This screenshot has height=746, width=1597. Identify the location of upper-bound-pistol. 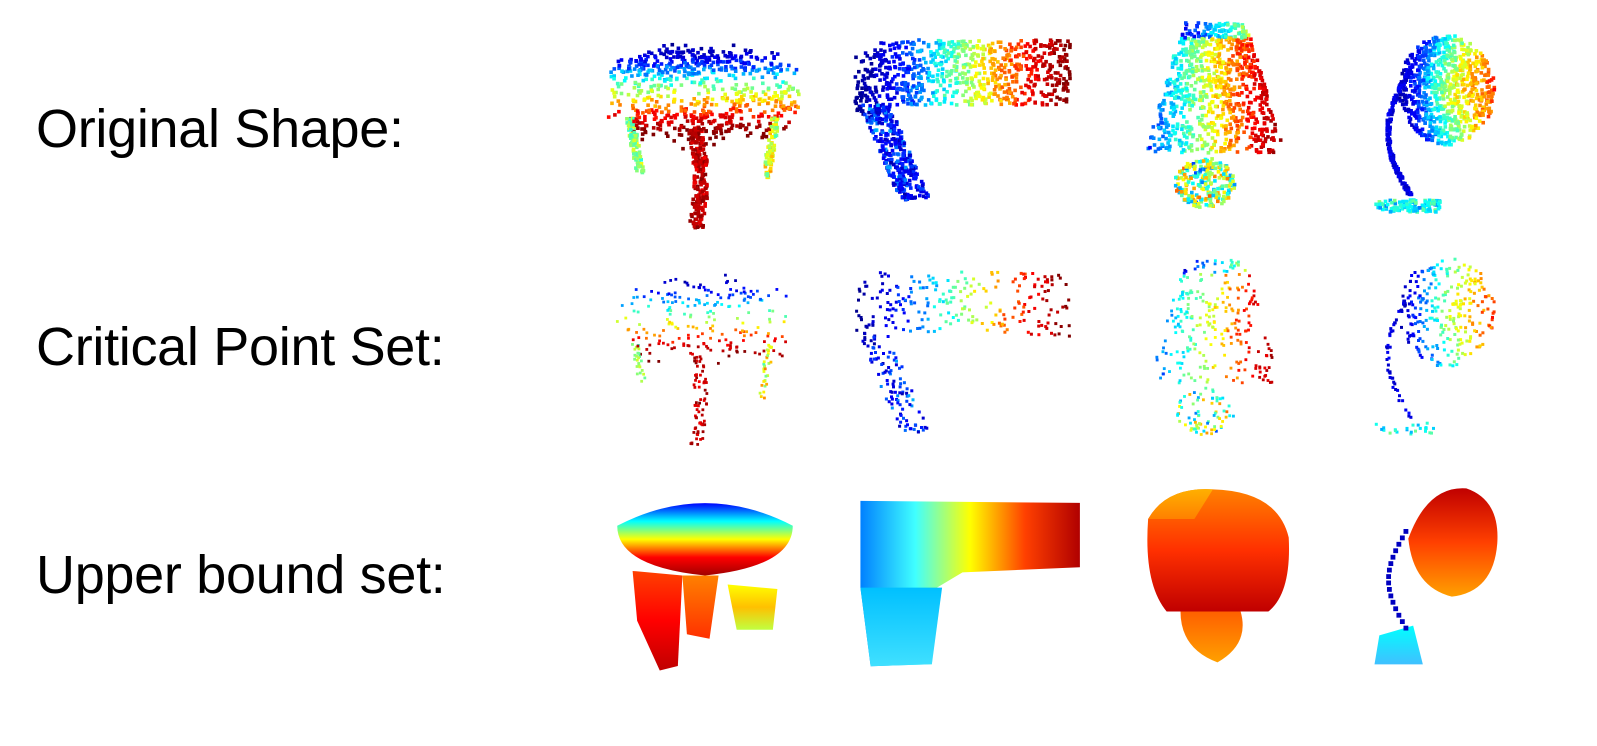
(970, 583).